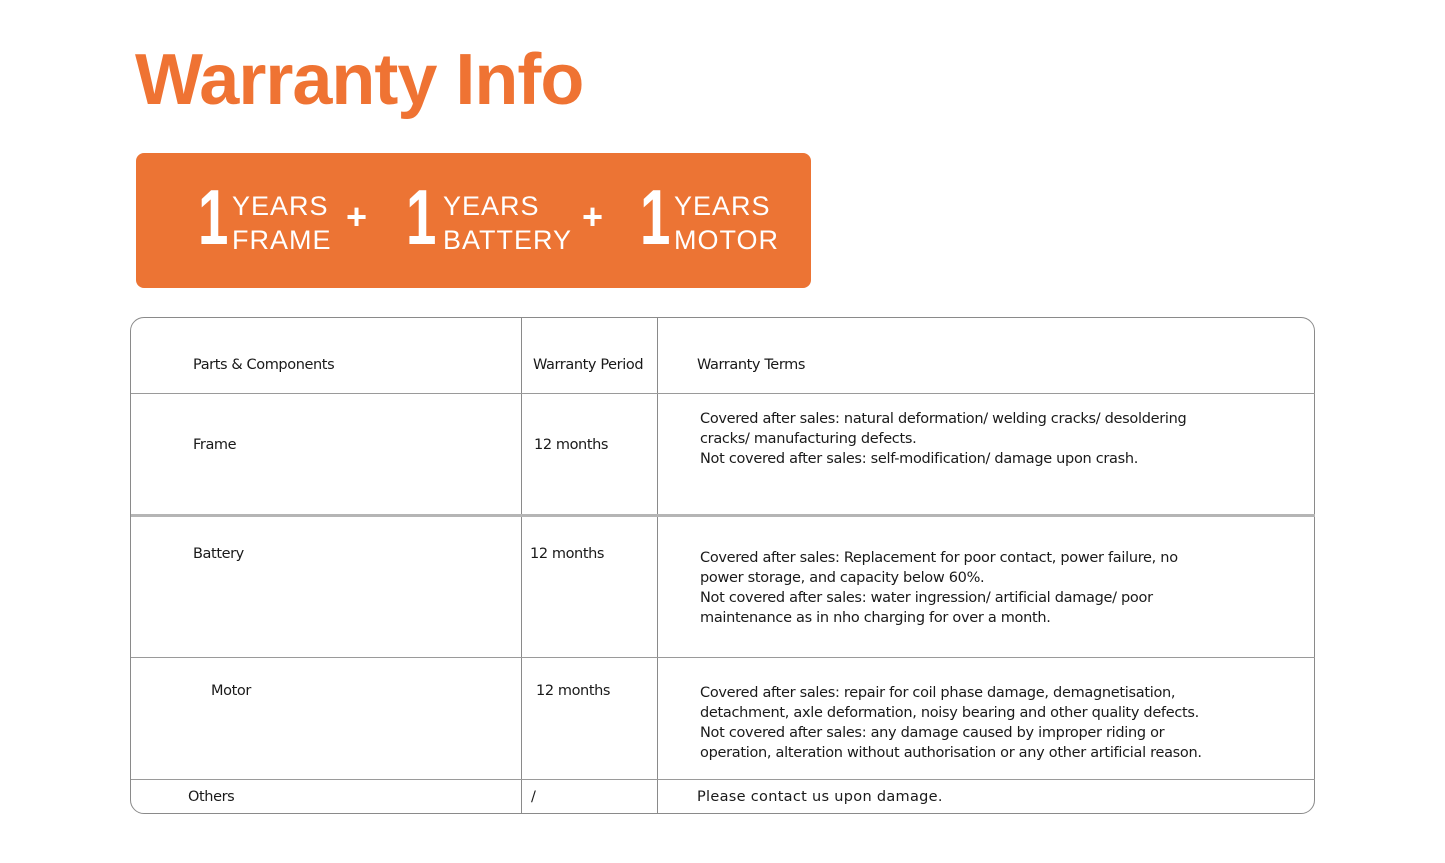 The width and height of the screenshot is (1445, 863). What do you see at coordinates (573, 691) in the screenshot?
I see `row-motor-period: 12 months` at bounding box center [573, 691].